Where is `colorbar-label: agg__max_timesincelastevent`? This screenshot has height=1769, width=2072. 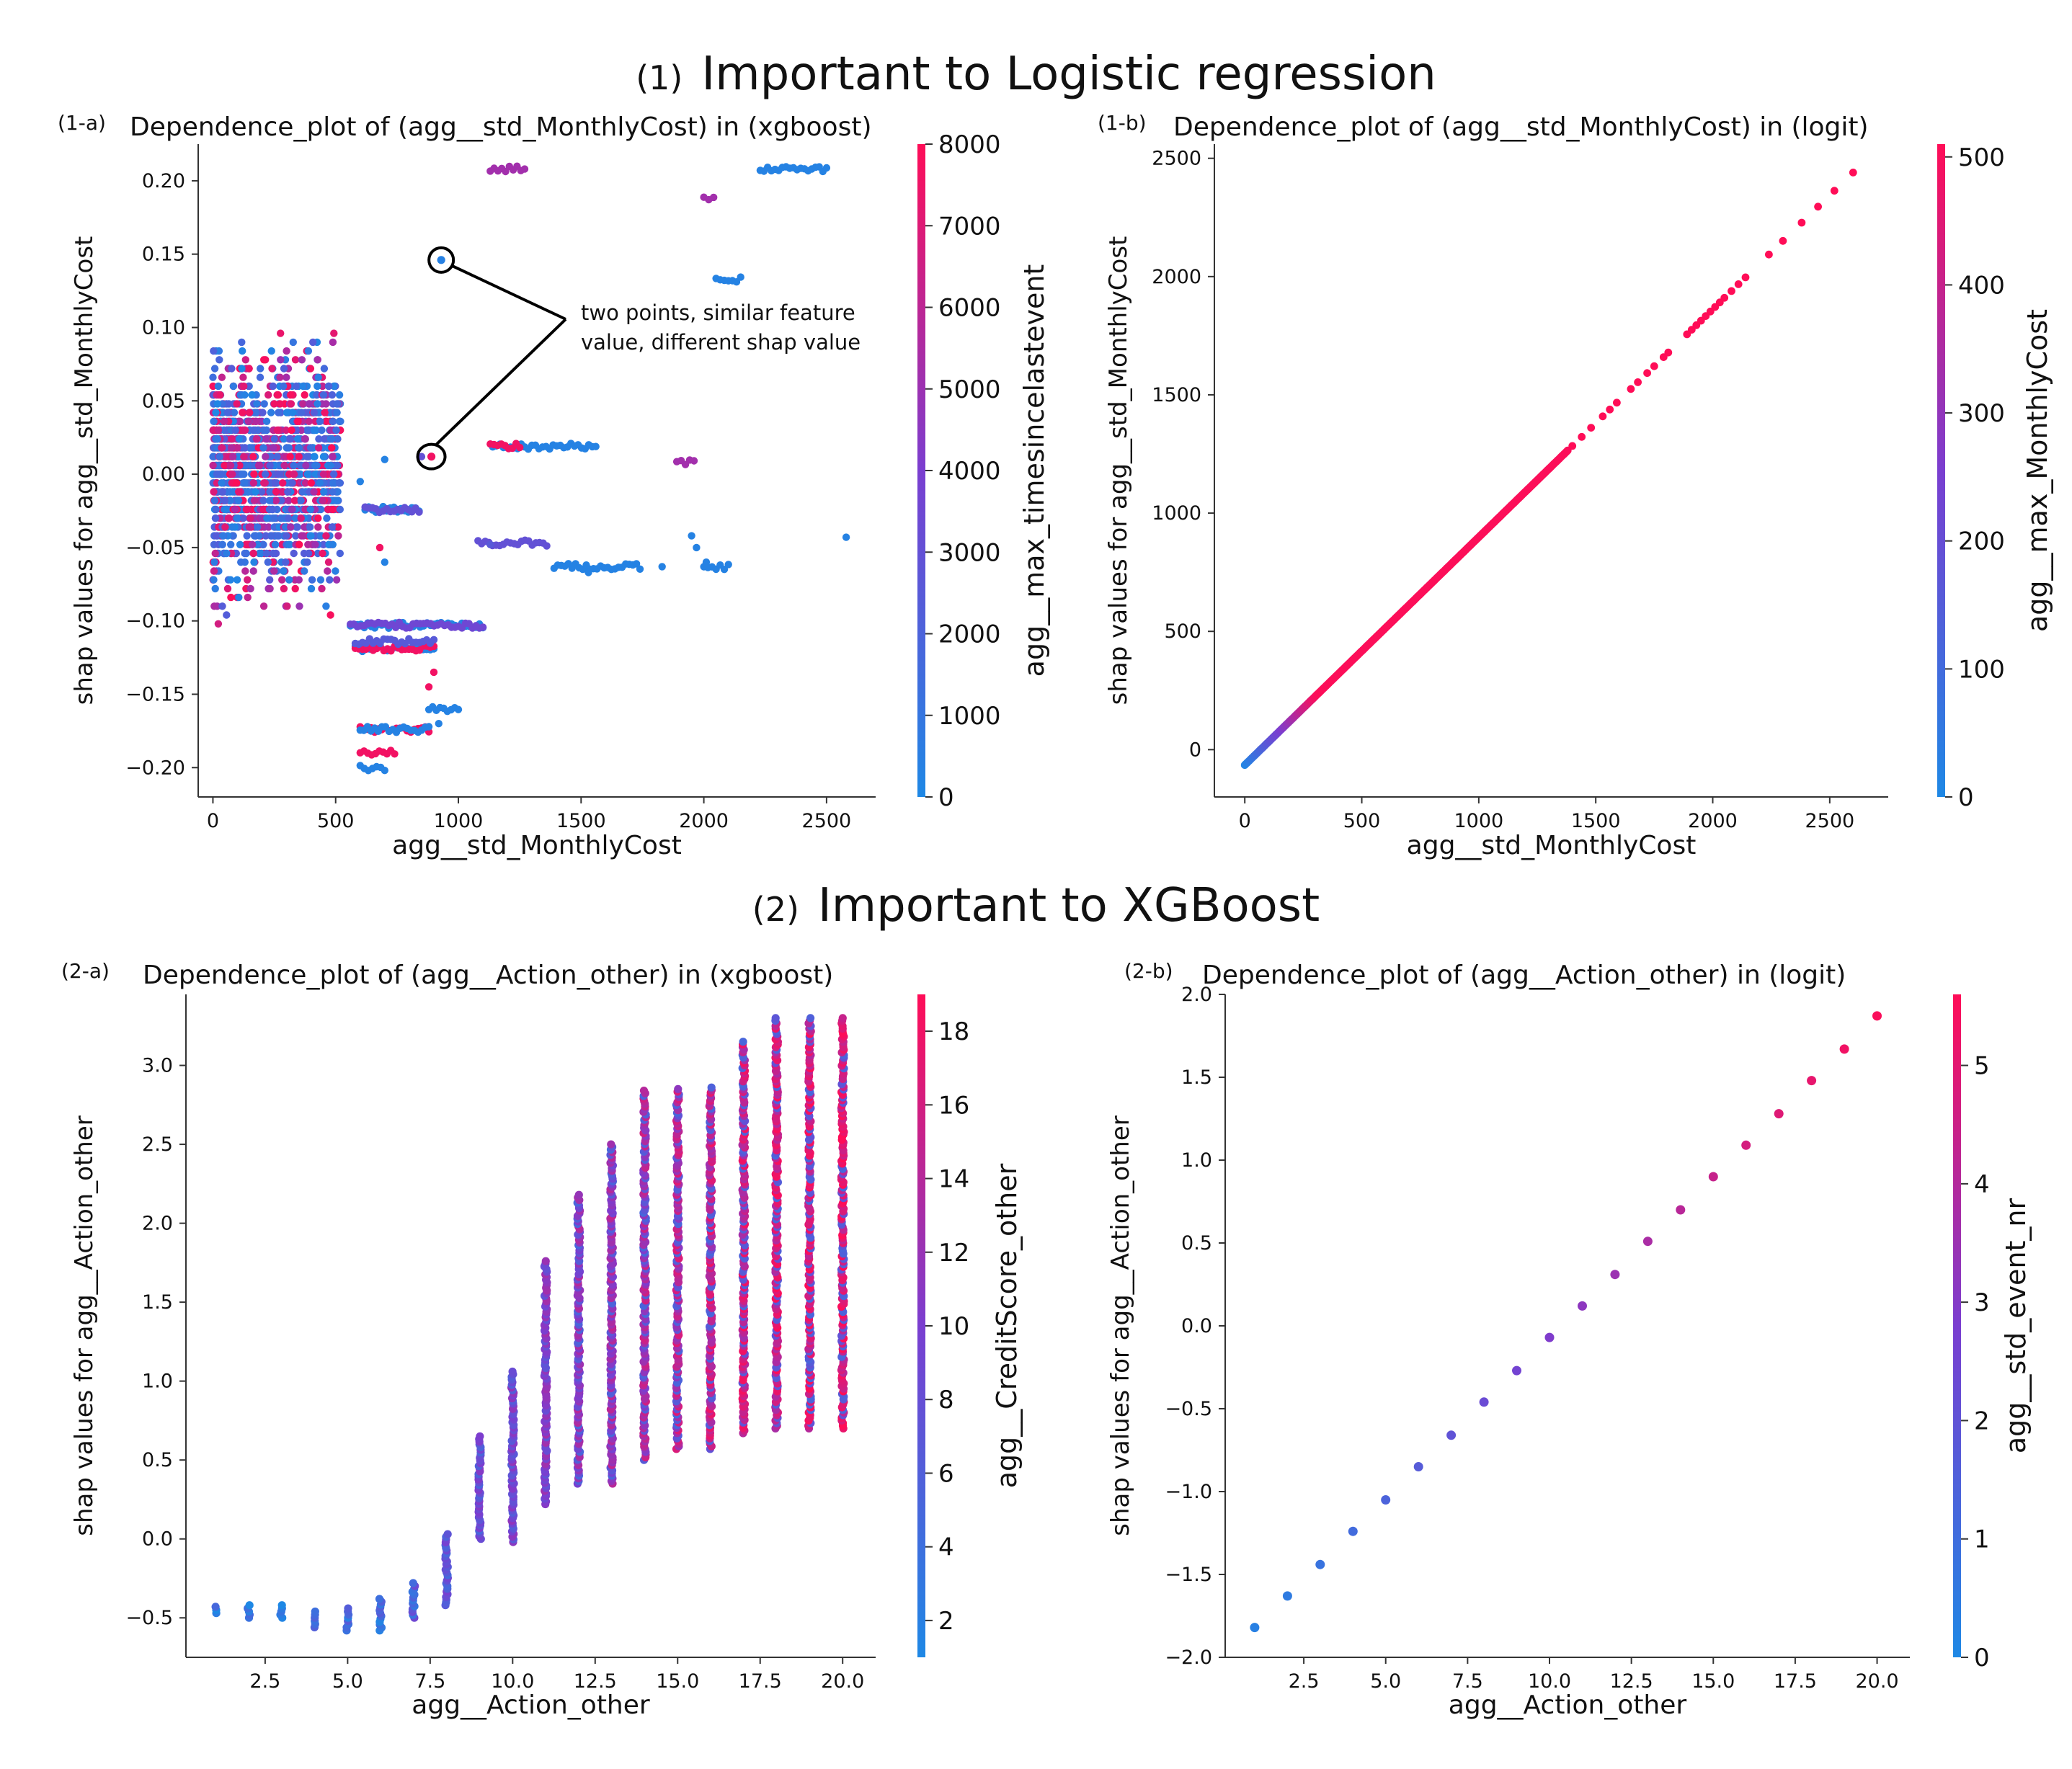
colorbar-label: agg__max_timesincelastevent is located at coordinates (1034, 470).